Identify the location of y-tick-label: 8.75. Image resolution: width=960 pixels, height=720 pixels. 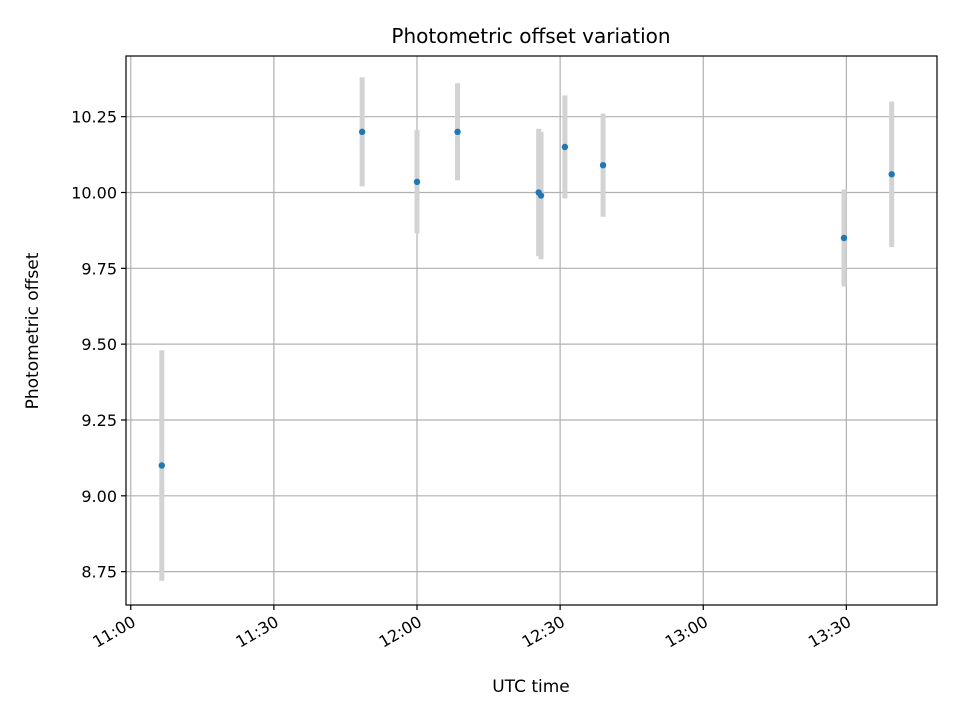
(99, 572).